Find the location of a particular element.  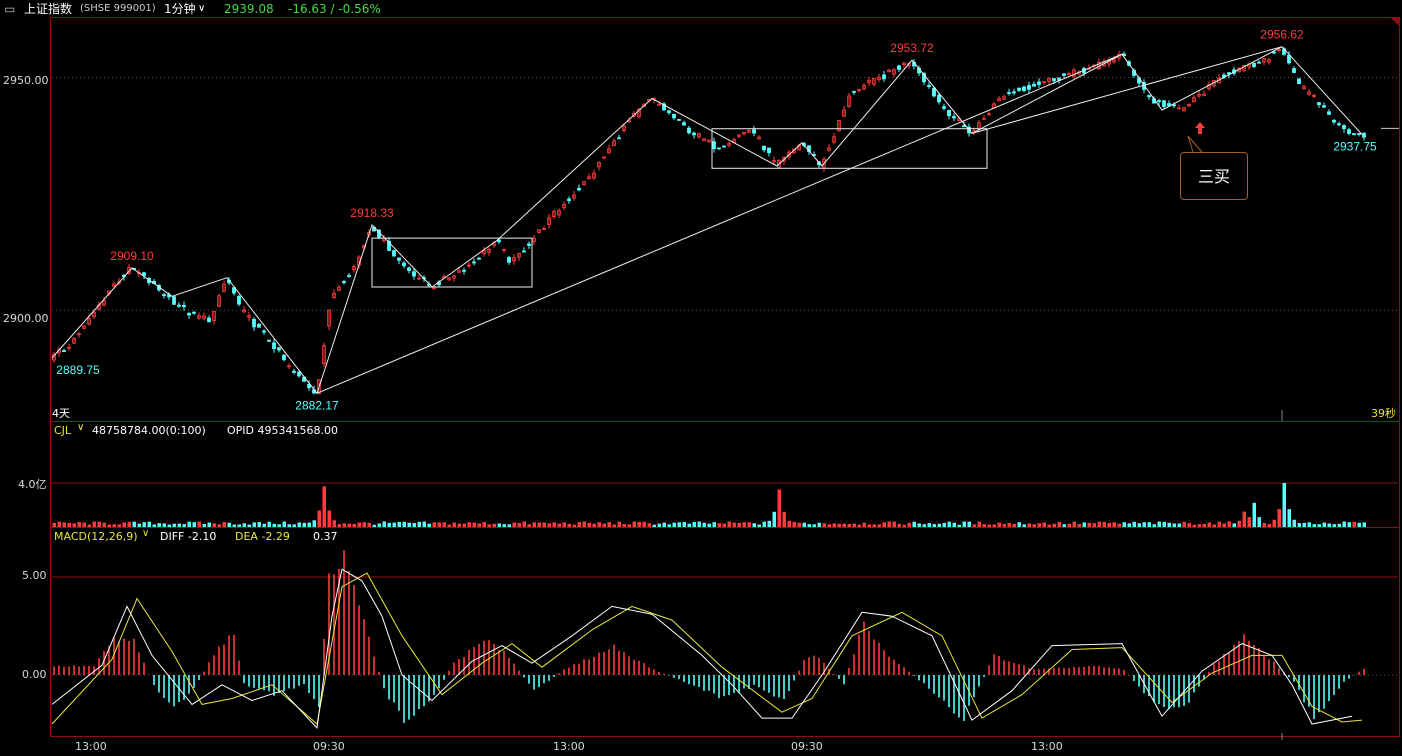

up-arrow-icon is located at coordinates (1200, 128).